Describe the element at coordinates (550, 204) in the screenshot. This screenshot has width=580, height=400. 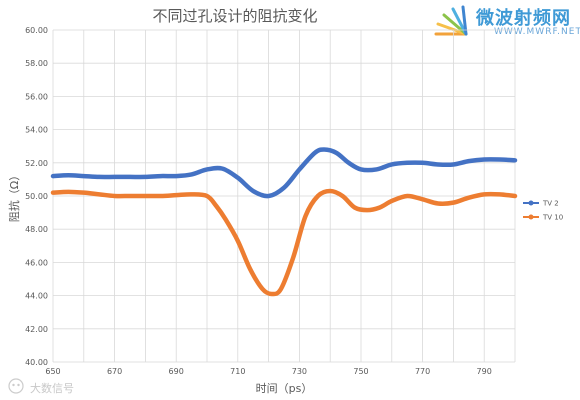
I see `legend-label: TV 2` at that location.